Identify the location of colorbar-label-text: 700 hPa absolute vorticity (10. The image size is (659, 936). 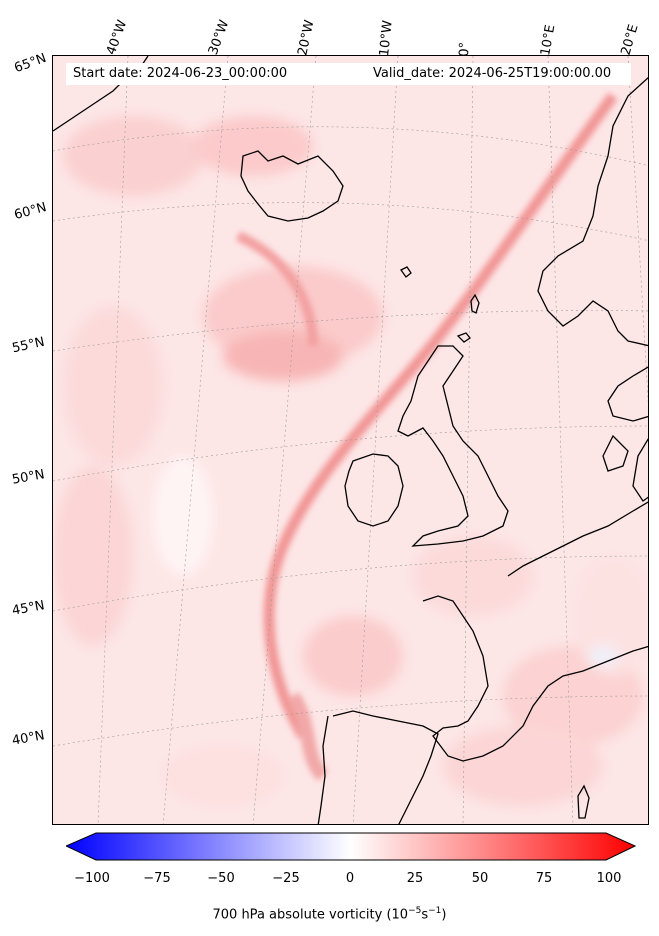
(310, 915).